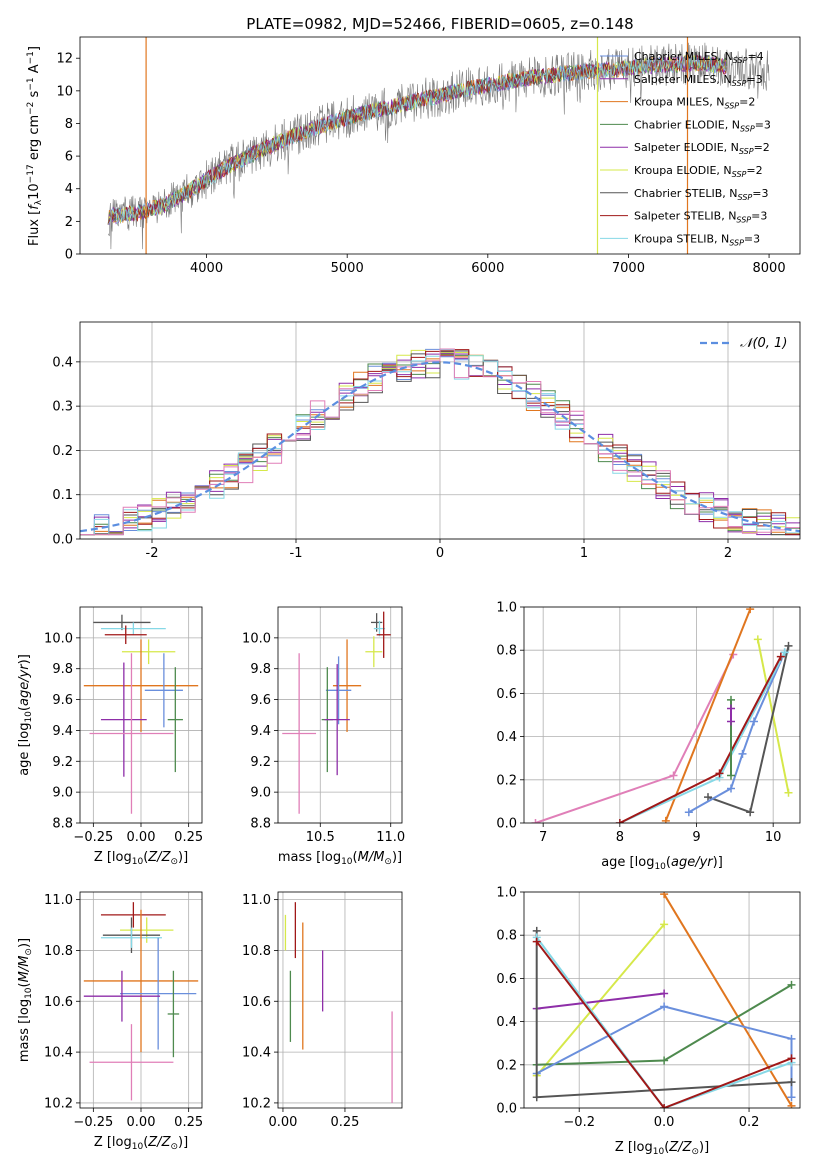  What do you see at coordinates (25, 1000) in the screenshot?
I see `y-axis-label: mass [log10(M/M⊙)]` at bounding box center [25, 1000].